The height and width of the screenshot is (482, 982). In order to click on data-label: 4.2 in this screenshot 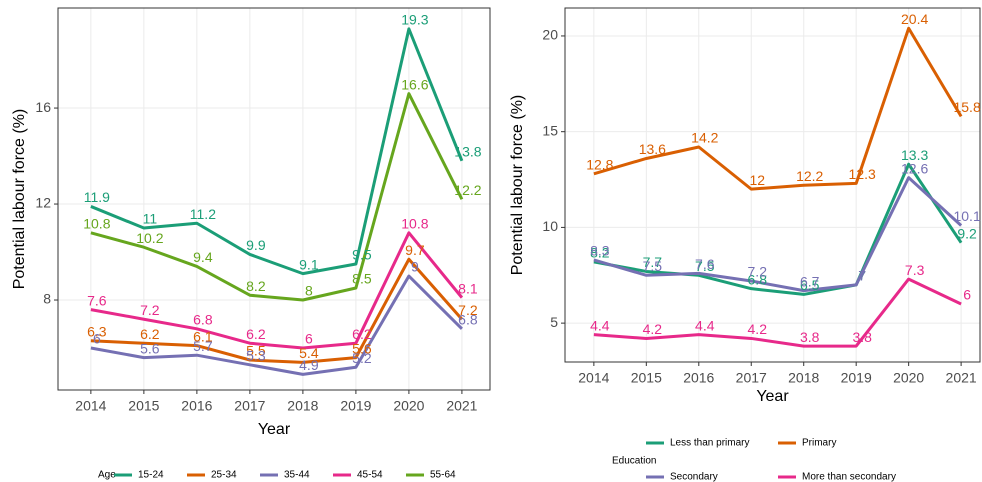, I will do `click(758, 329)`.